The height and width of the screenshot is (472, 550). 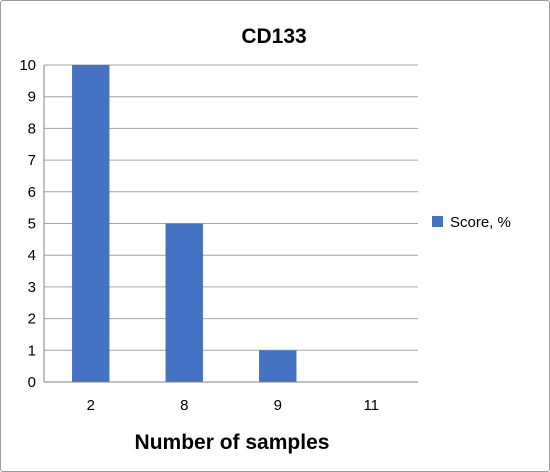 I want to click on legend-label-score: Score, %, so click(x=480, y=222).